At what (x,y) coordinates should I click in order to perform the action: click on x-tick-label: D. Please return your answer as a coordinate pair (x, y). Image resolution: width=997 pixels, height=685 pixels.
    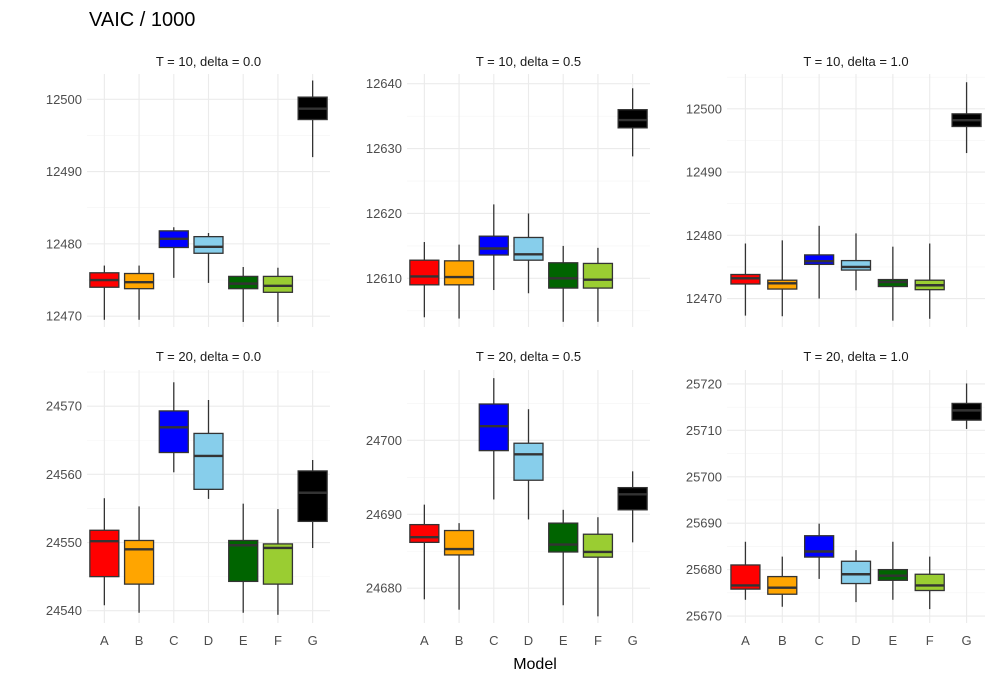
    Looking at the image, I should click on (855, 640).